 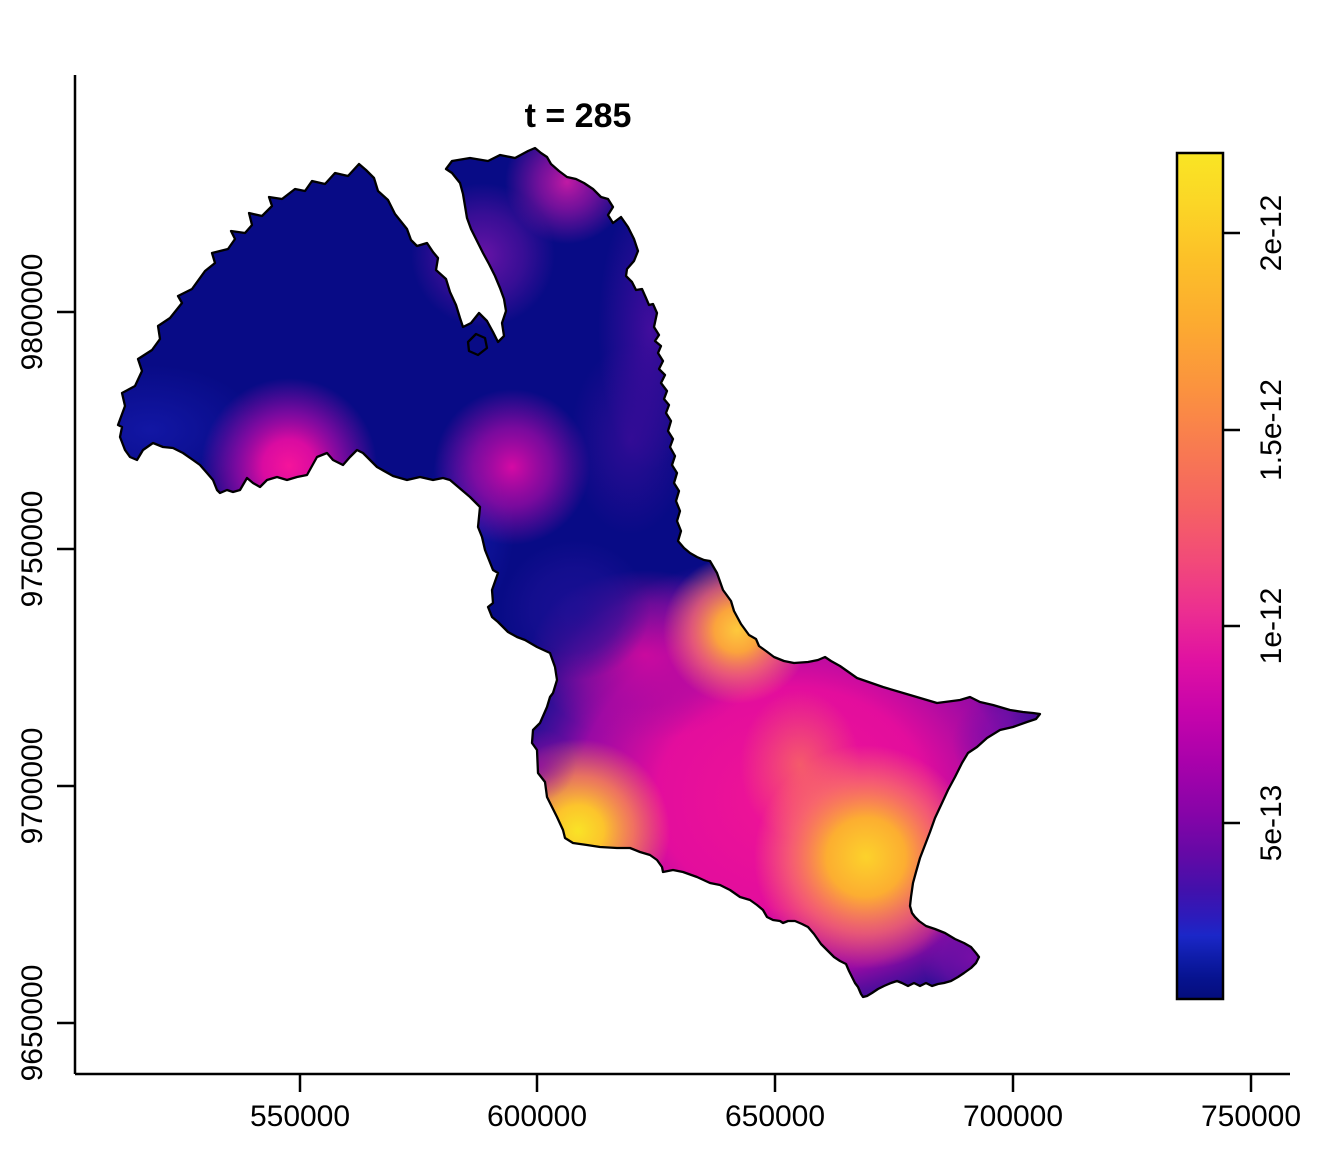 What do you see at coordinates (32, 1023) in the screenshot?
I see `y-tick-label-9650000: 9650000` at bounding box center [32, 1023].